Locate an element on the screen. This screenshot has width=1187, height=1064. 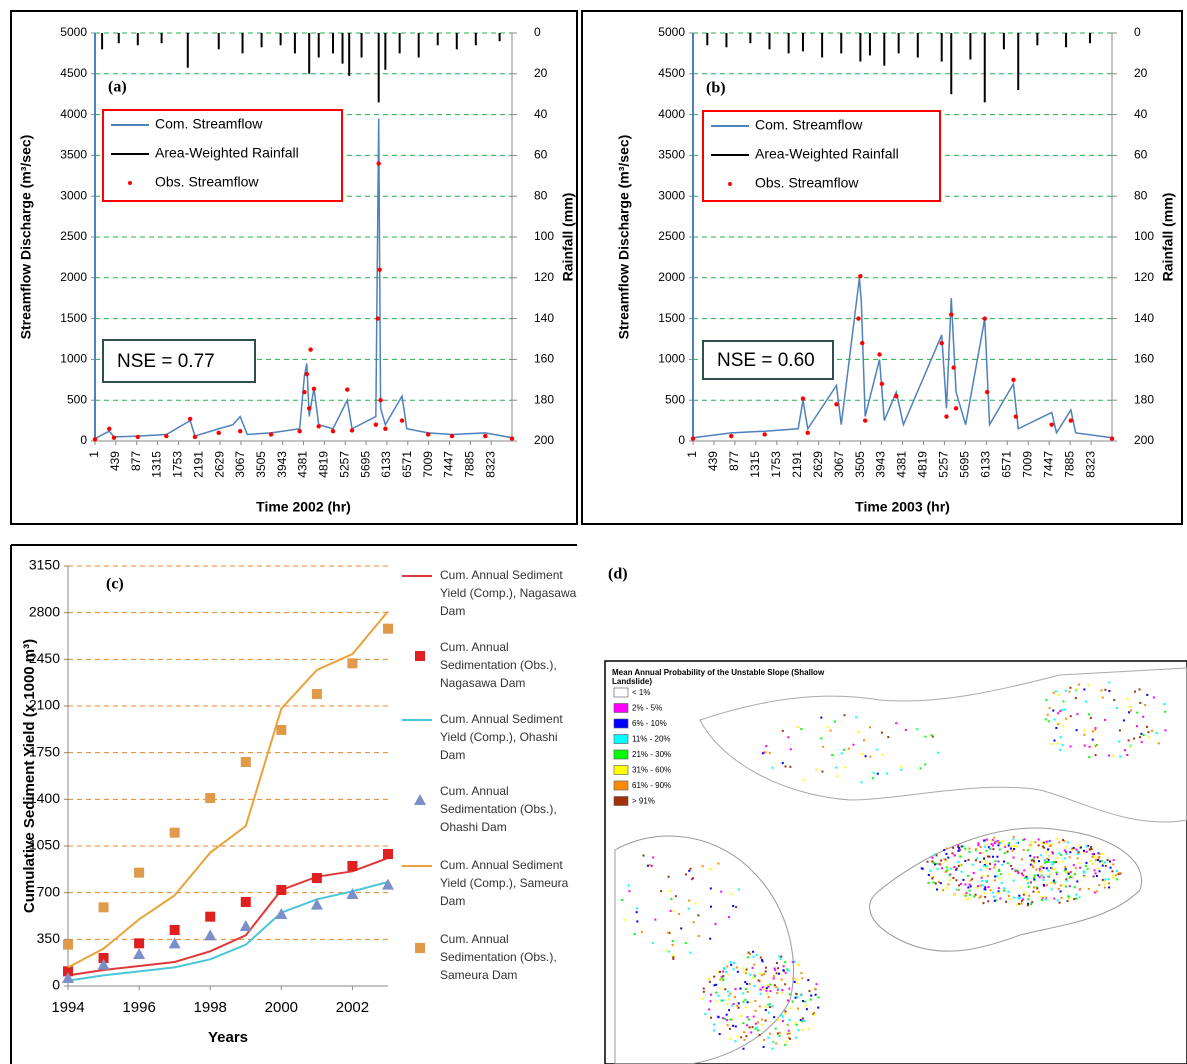
y-axis-title: Streamflow Discharge (m³/sec) is located at coordinates (26, 237).